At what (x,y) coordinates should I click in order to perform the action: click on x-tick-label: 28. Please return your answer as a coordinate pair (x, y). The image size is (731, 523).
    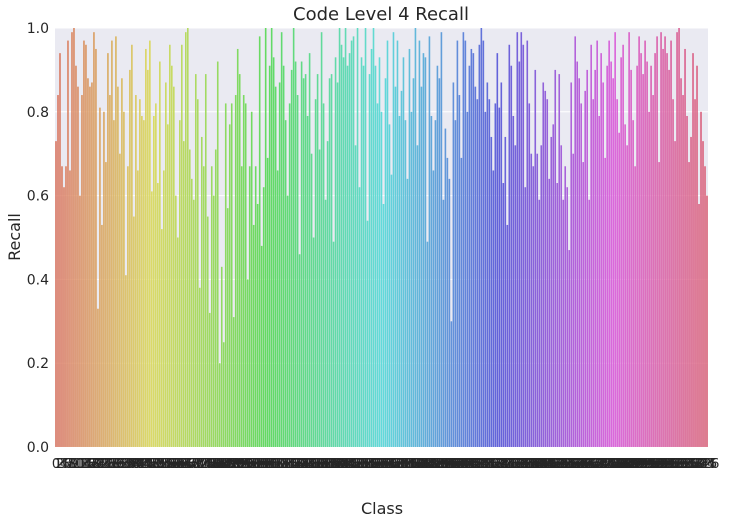
    Looking at the image, I should click on (112, 464).